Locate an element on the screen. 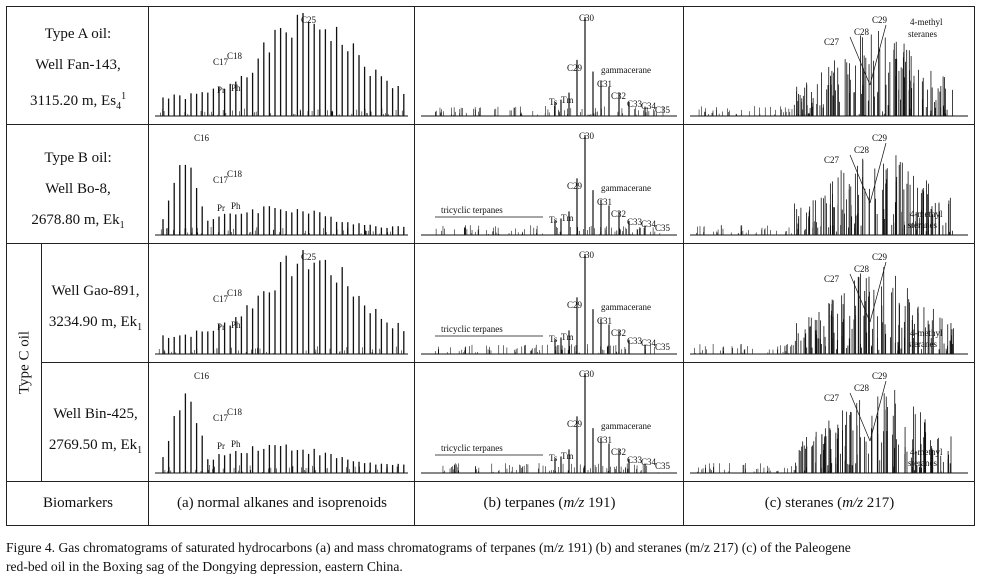 Image resolution: width=981 pixels, height=582 pixels. row-c1-label-cell: Well Gao-891, 3234.90 m, Ek1 is located at coordinates (95, 303).